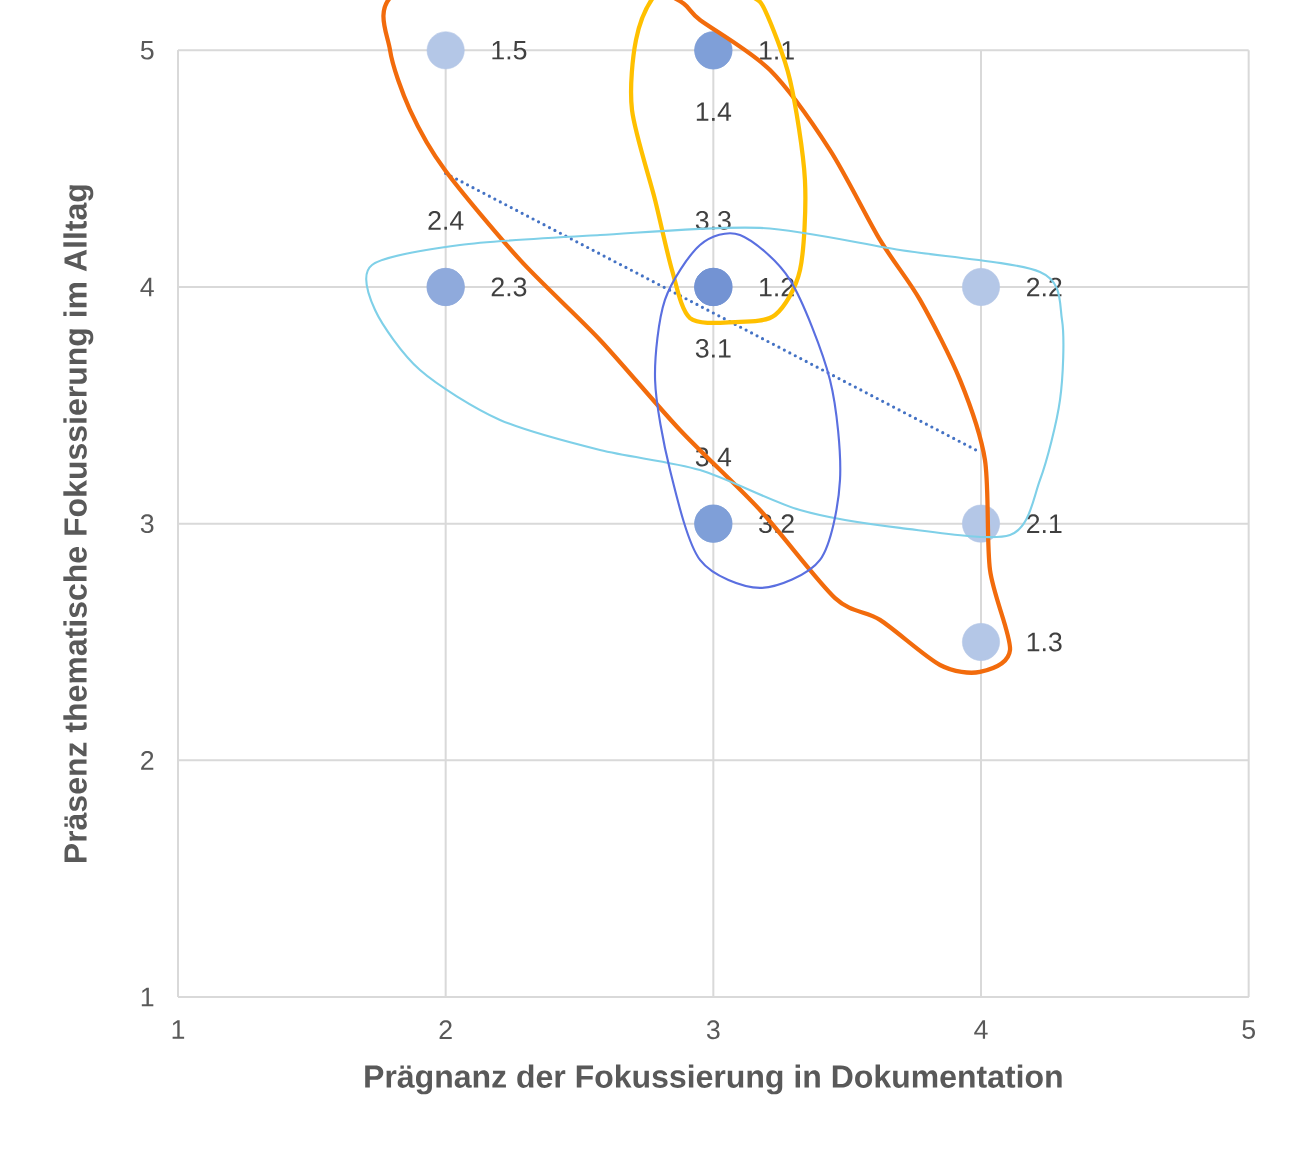 The width and height of the screenshot is (1306, 1169). What do you see at coordinates (446, 220) in the screenshot?
I see `annotation: 2.4` at bounding box center [446, 220].